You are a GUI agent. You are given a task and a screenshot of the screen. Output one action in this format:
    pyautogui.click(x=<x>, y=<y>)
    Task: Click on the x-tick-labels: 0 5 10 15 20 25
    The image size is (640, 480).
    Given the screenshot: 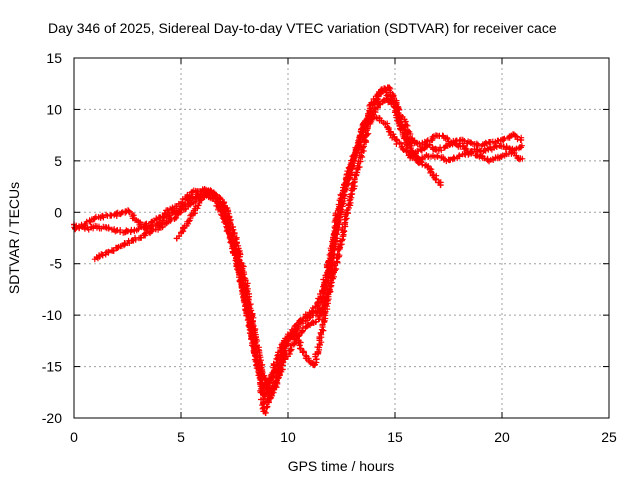 What is the action you would take?
    pyautogui.click(x=343, y=437)
    